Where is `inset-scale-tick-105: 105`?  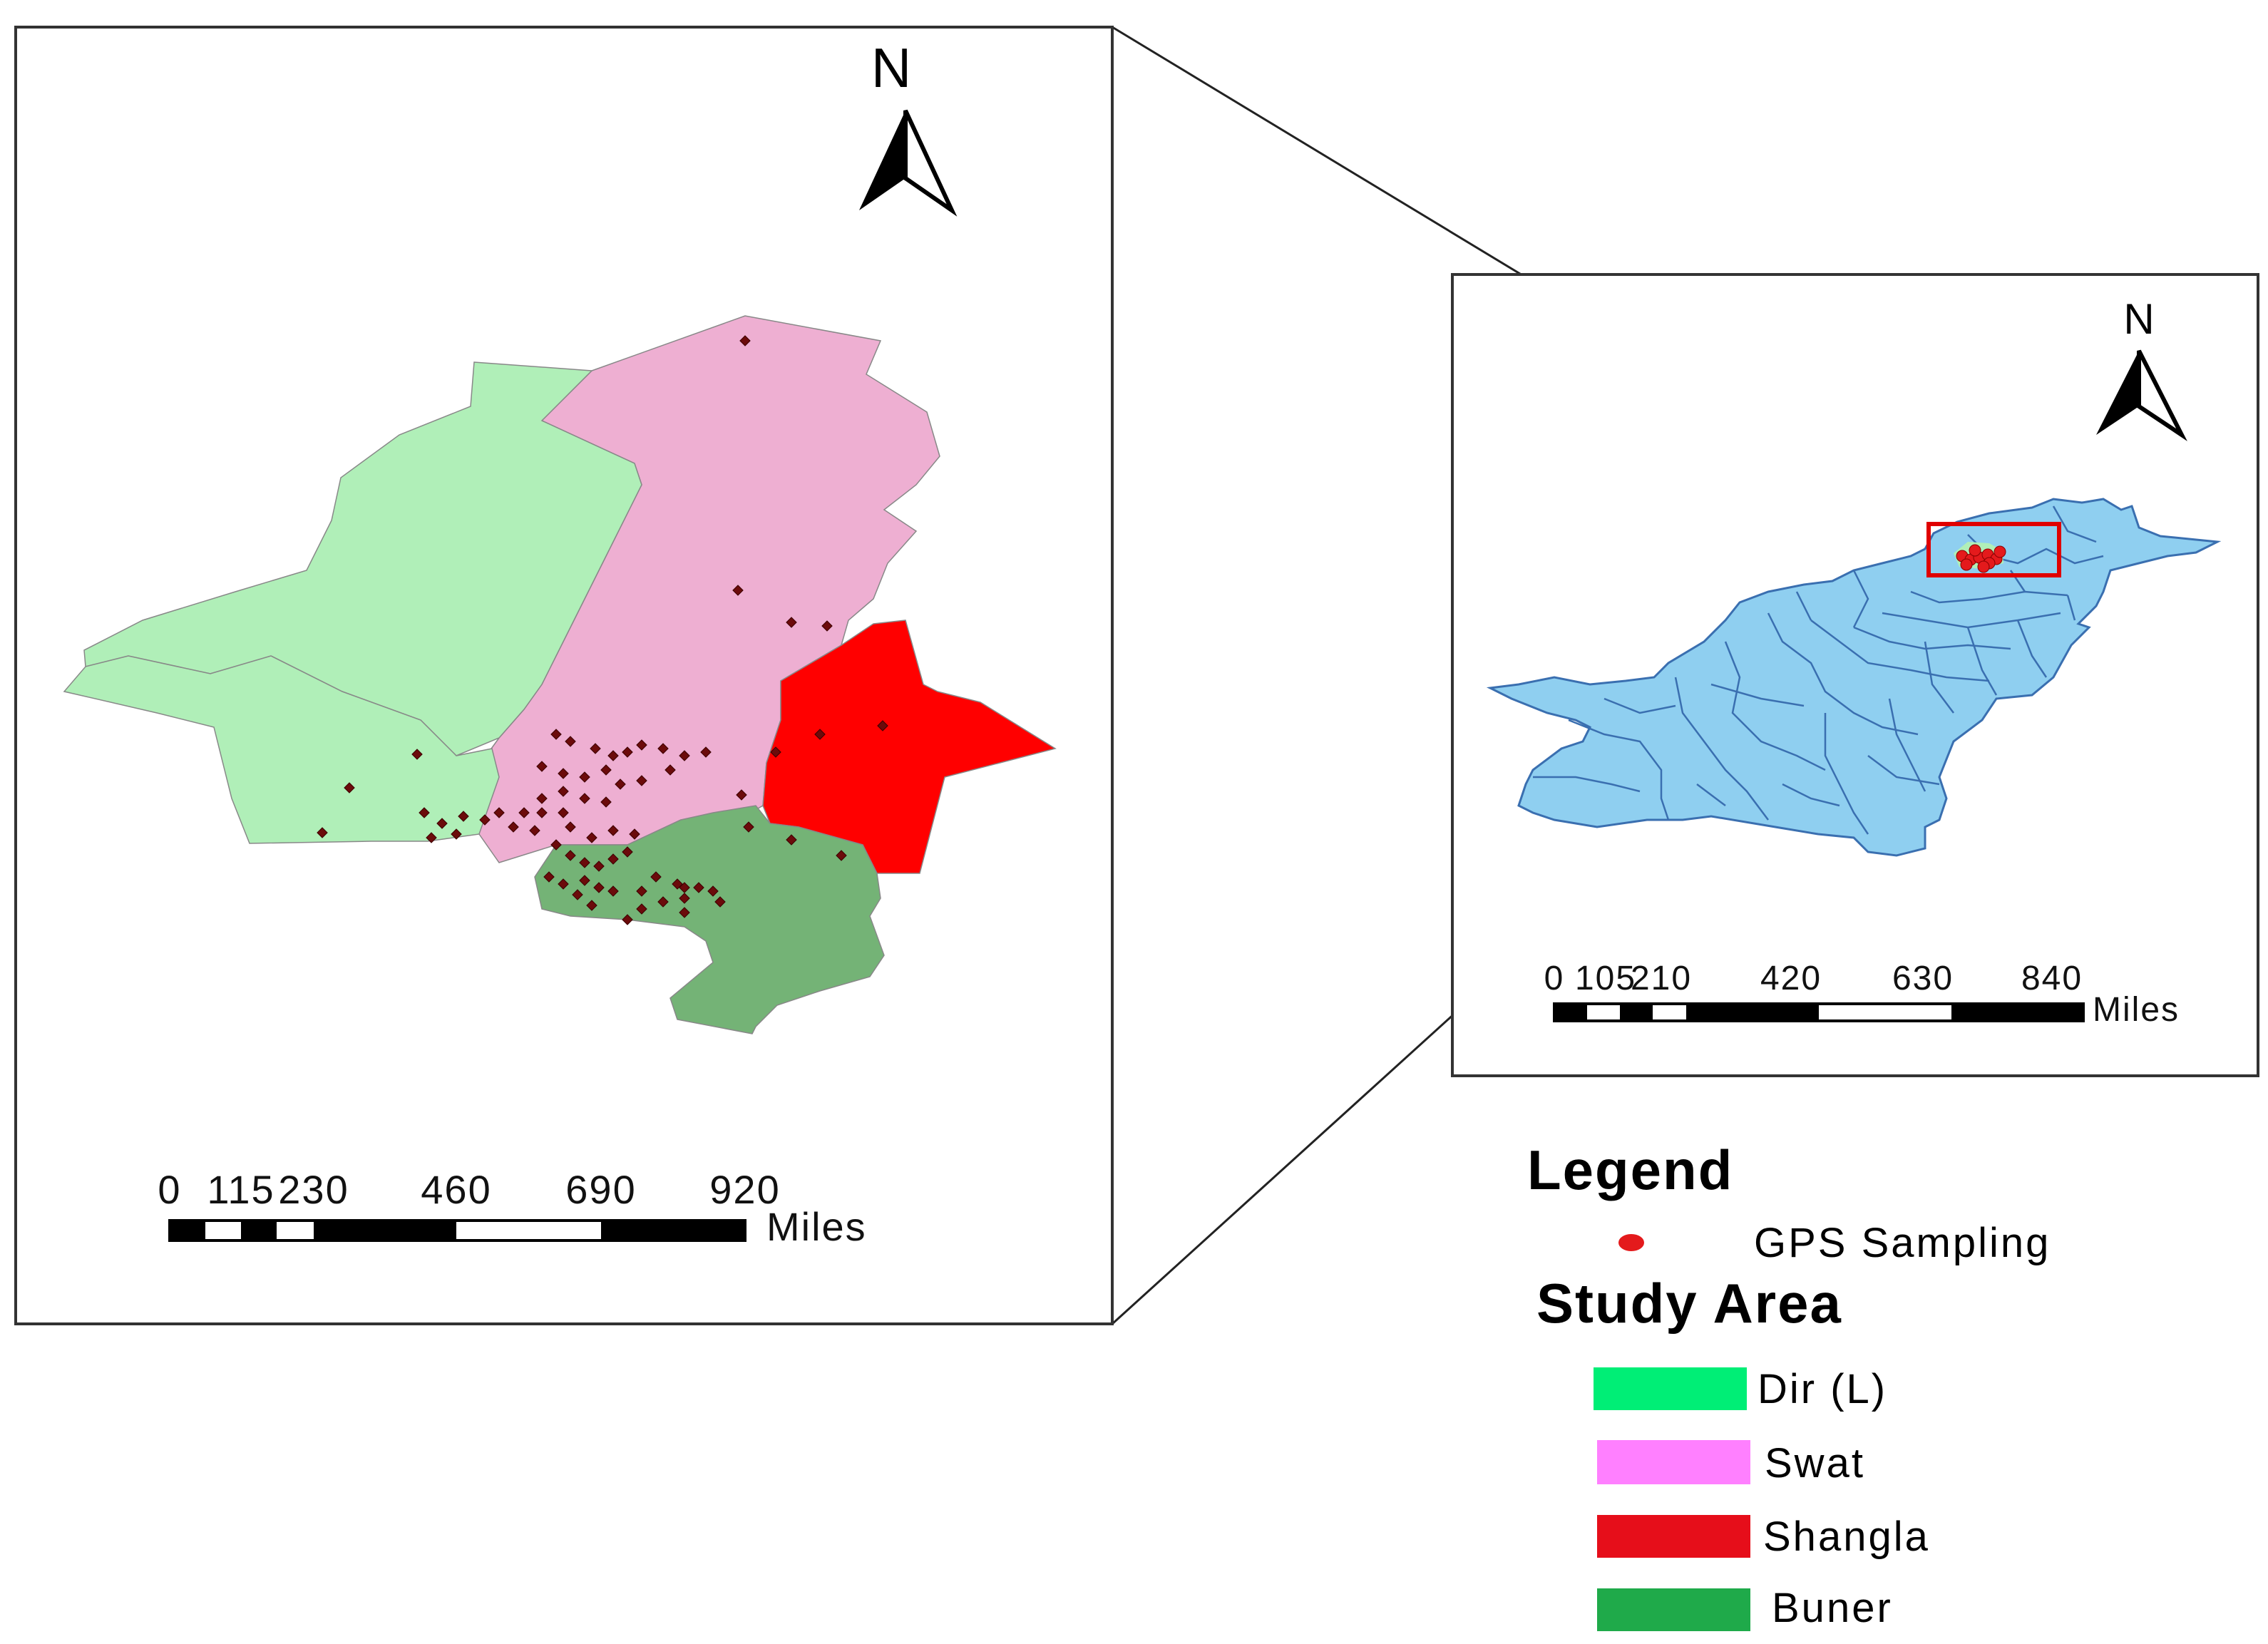
inset-scale-tick-105: 105 is located at coordinates (1606, 978).